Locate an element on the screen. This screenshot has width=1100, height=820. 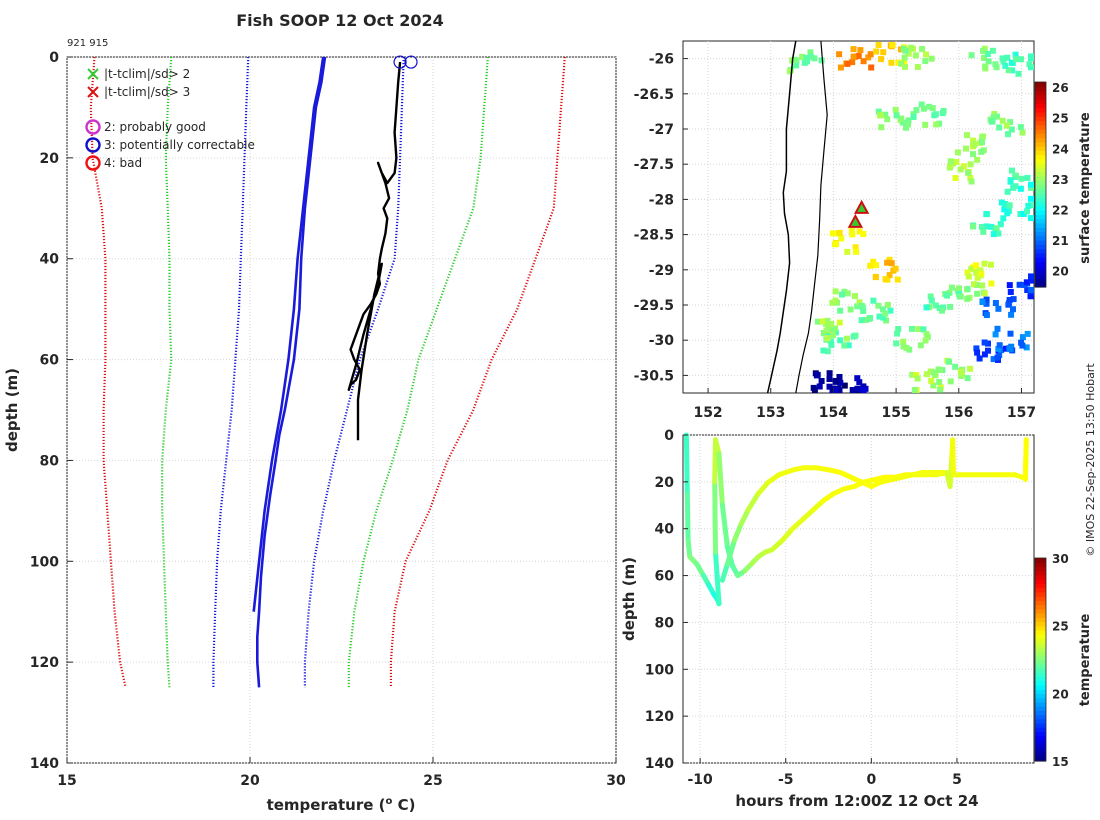
map-ytick-label: -29.5 is located at coordinates (654, 306).